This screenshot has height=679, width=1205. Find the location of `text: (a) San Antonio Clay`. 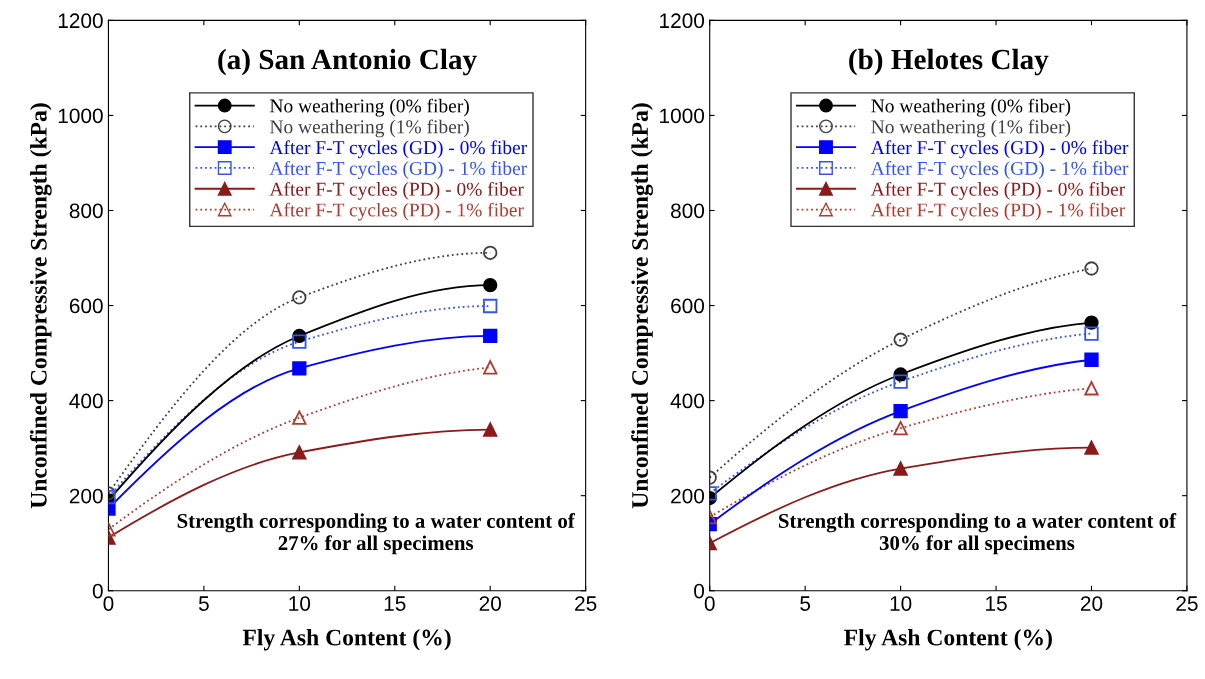

text: (a) San Antonio Clay is located at coordinates (347, 62).